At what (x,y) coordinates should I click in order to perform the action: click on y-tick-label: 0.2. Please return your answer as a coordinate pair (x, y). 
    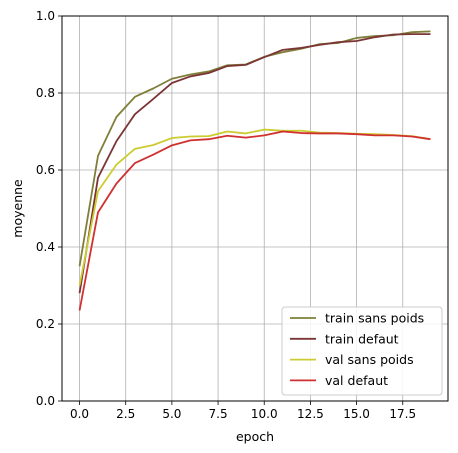
    Looking at the image, I should click on (45, 324).